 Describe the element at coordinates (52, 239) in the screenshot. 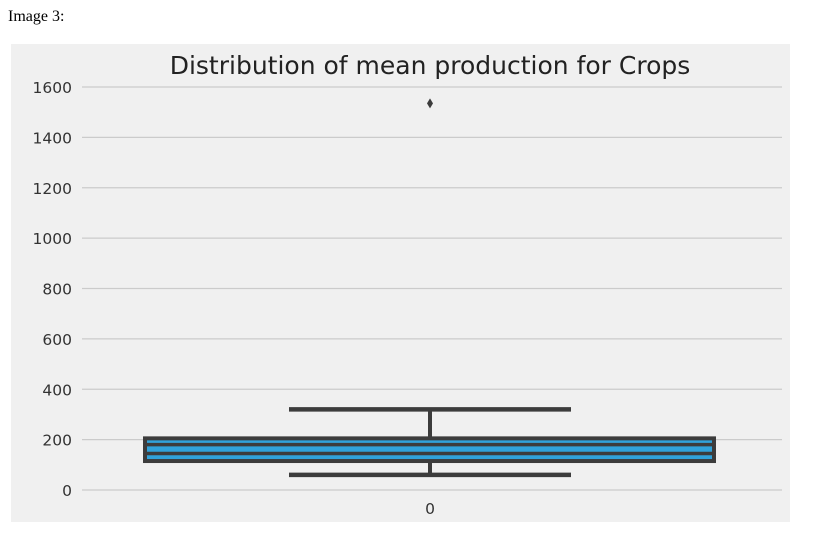

I see `y-tick-label-1000: 1000` at that location.